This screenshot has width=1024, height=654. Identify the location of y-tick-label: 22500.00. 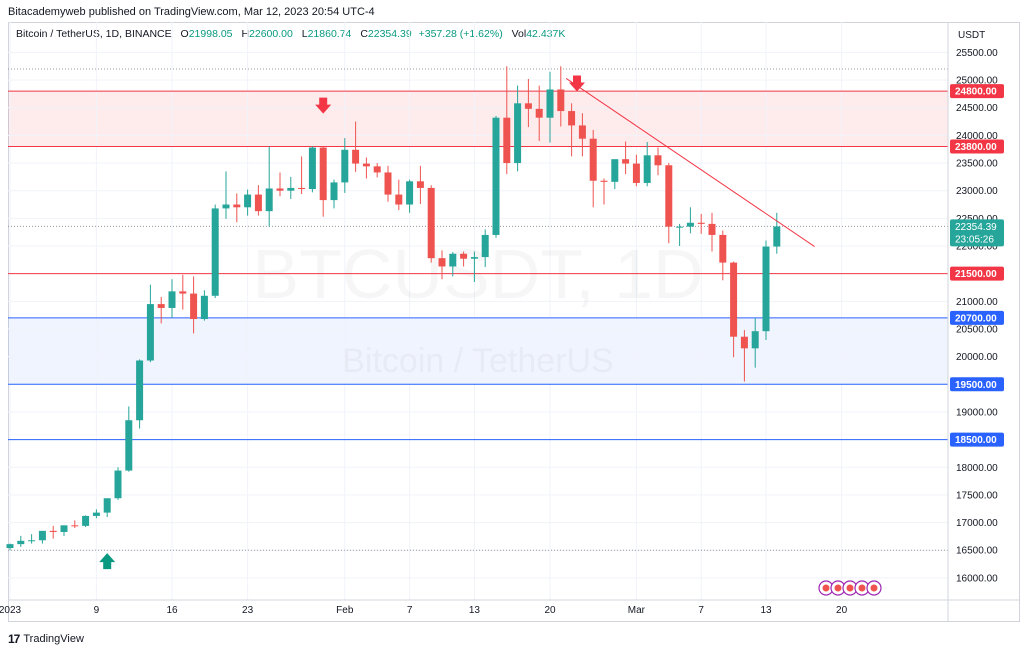
(977, 219).